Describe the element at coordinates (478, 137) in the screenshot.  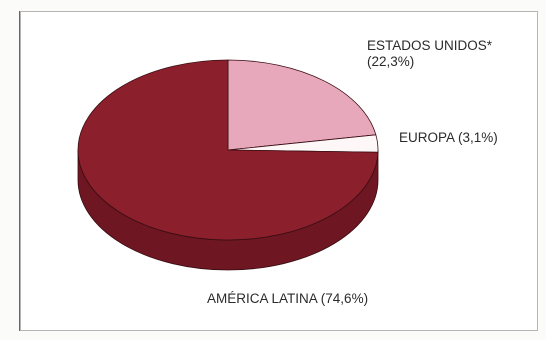
I see `value-europa: (3,1%)` at that location.